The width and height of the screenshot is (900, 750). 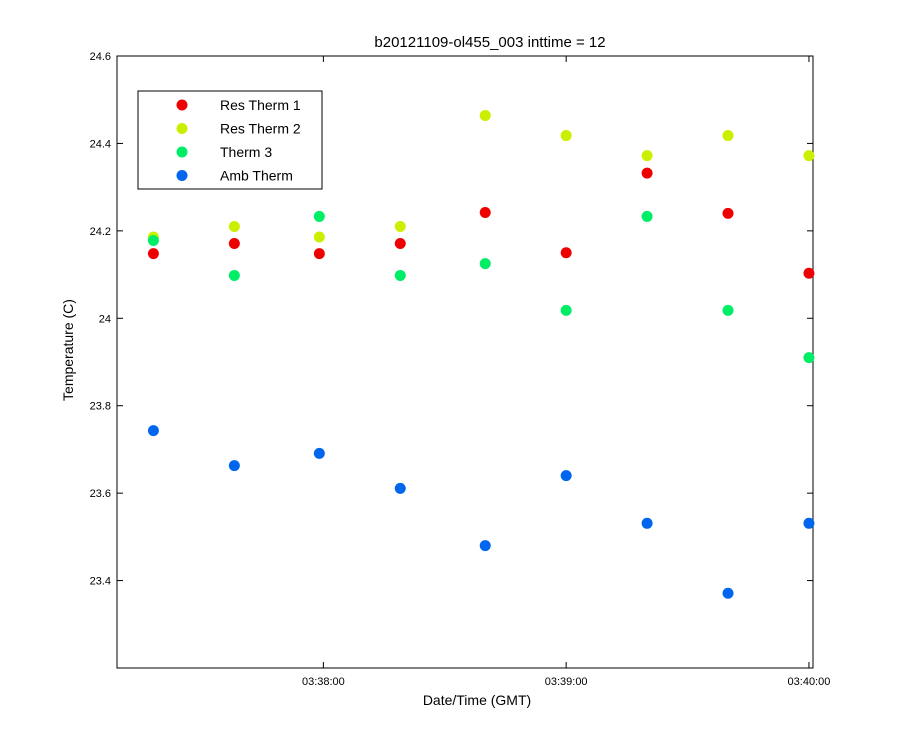 I want to click on y-tick-label: 23.8, so click(x=100, y=407).